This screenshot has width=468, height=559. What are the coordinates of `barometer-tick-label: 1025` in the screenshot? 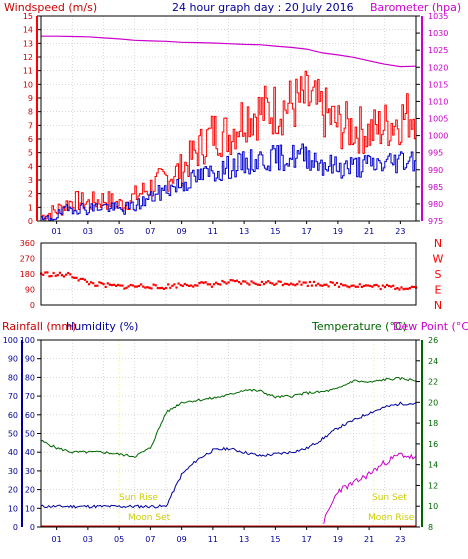 It's located at (438, 50).